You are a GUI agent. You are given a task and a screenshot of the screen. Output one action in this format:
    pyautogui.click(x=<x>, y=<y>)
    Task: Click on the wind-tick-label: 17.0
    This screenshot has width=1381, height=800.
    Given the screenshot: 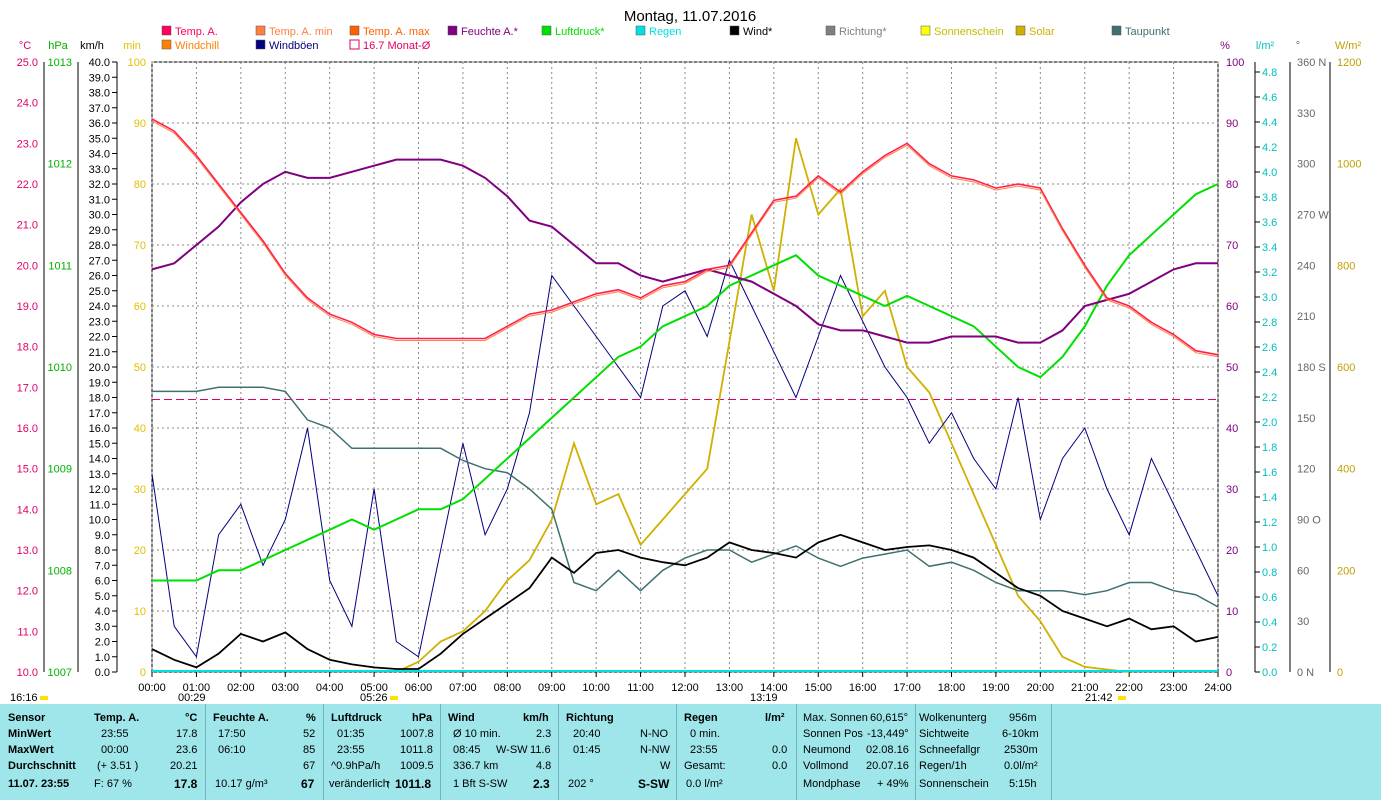 What is the action you would take?
    pyautogui.click(x=99, y=414)
    